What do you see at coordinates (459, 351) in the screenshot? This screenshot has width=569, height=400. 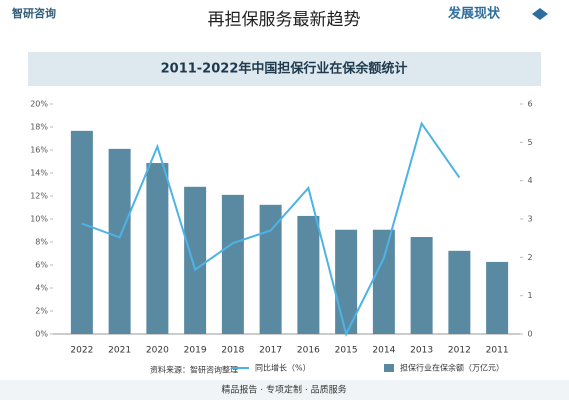 I see `x-tick-label: 2012` at bounding box center [459, 351].